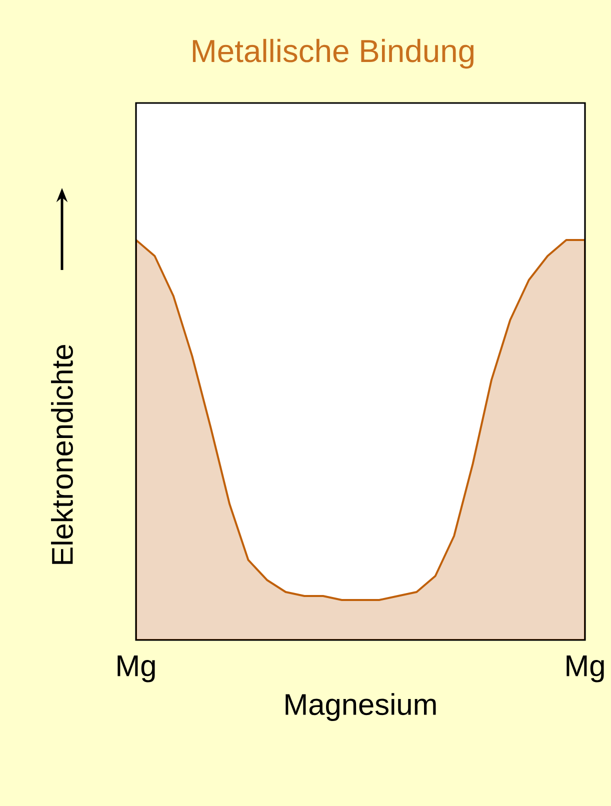 This screenshot has height=806, width=611. Describe the element at coordinates (333, 53) in the screenshot. I see `chart-title: Metallische Bindung` at that location.